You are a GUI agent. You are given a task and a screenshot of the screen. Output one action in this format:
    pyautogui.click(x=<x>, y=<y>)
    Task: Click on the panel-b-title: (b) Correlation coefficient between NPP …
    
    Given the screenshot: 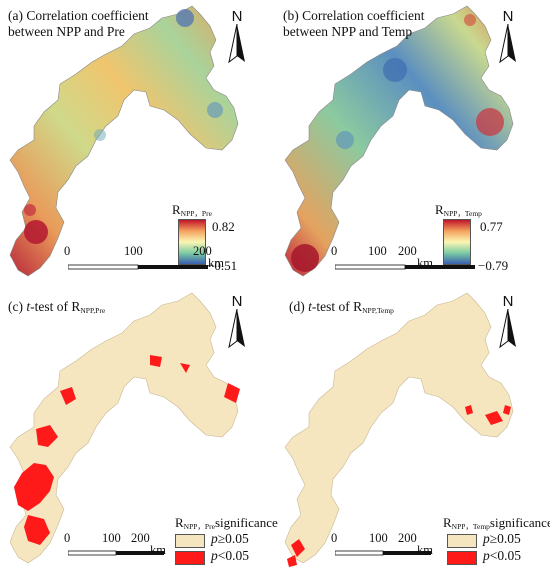 What is the action you would take?
    pyautogui.click(x=353, y=24)
    